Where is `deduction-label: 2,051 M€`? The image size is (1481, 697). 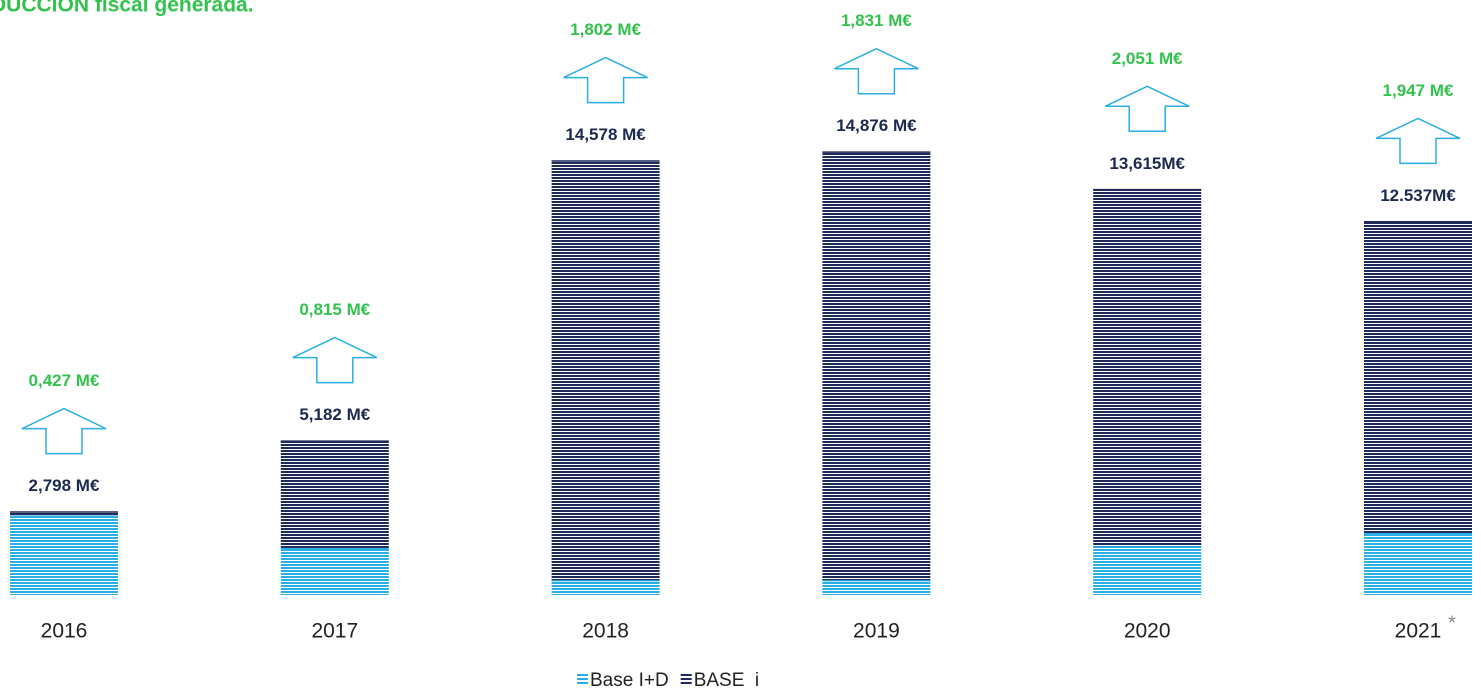
deduction-label: 2,051 M€ is located at coordinates (1147, 58).